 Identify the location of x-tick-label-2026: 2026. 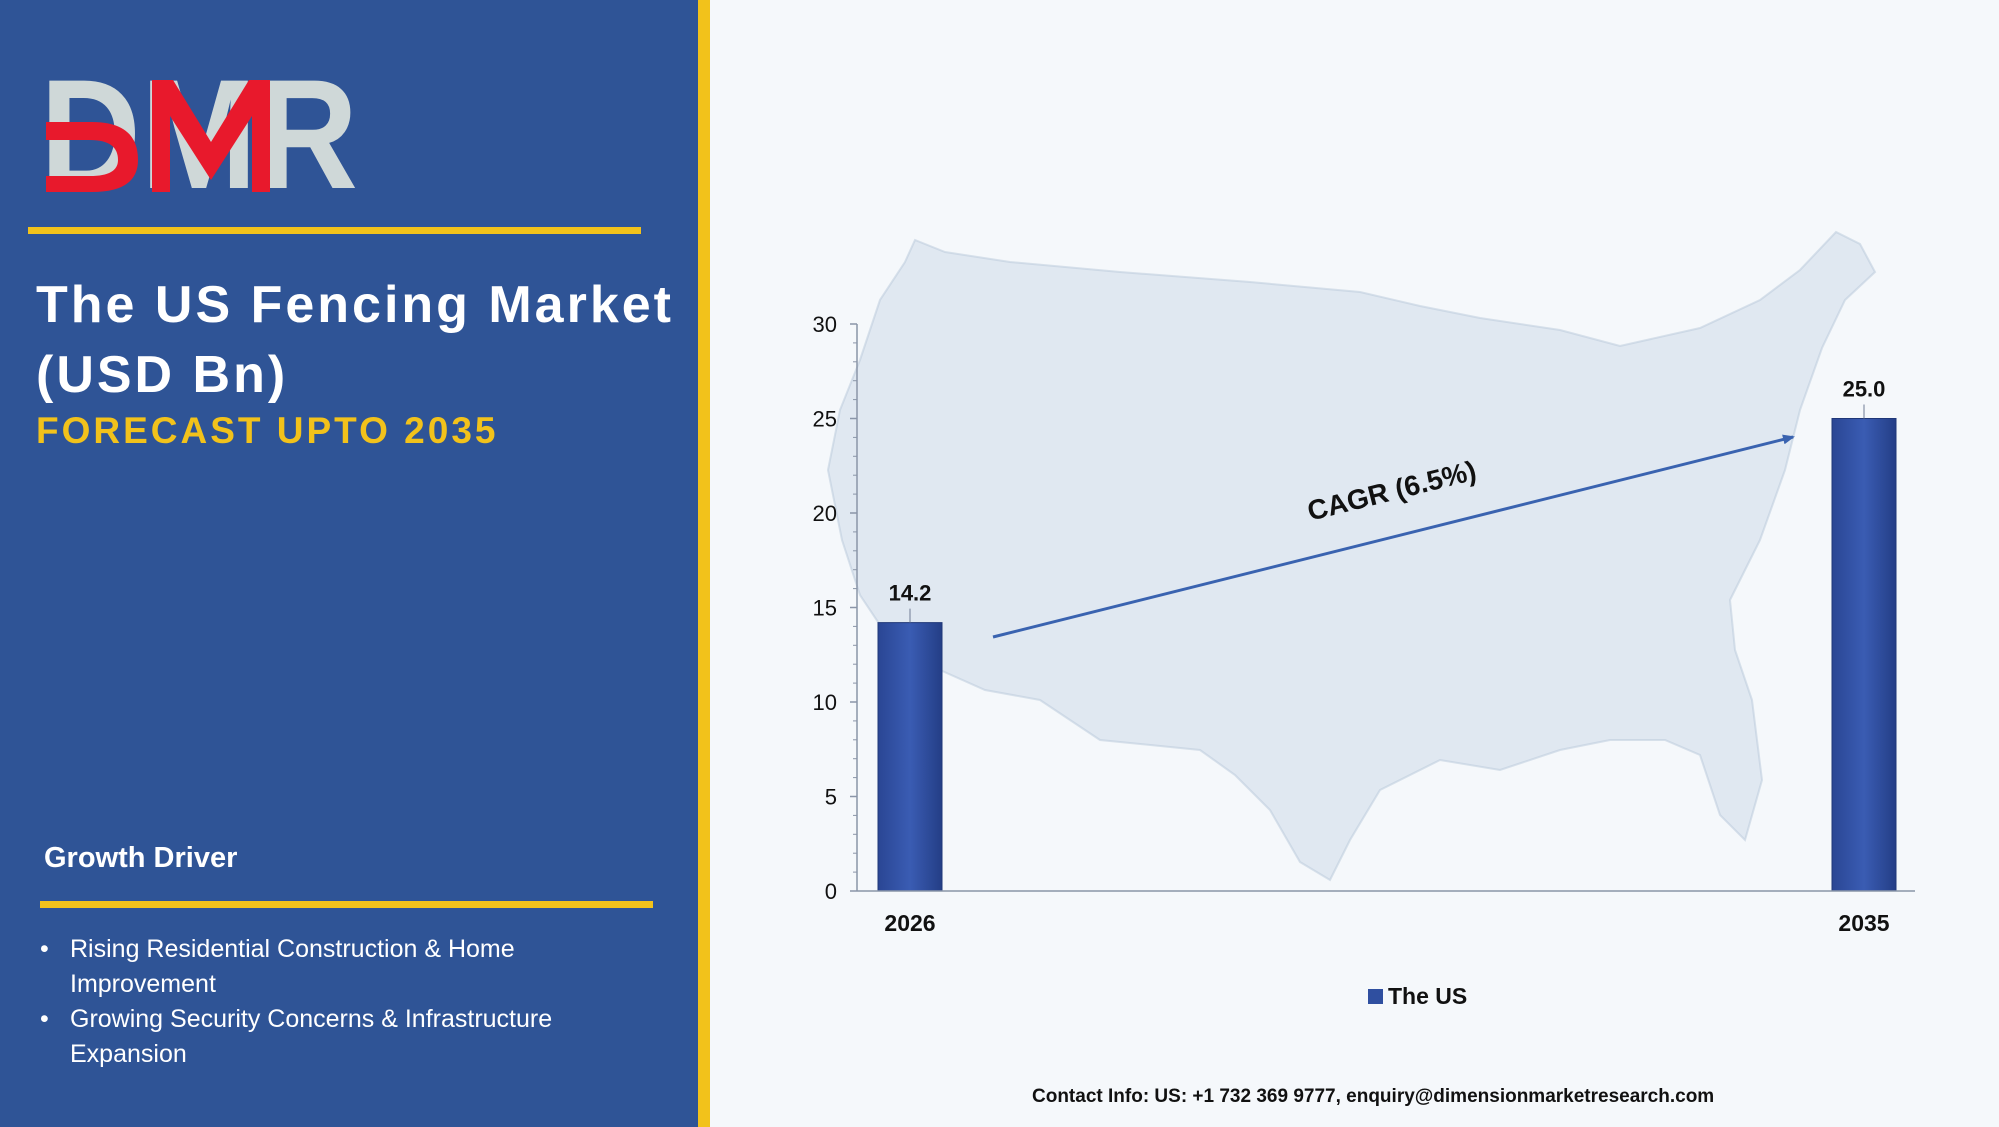
(909, 923).